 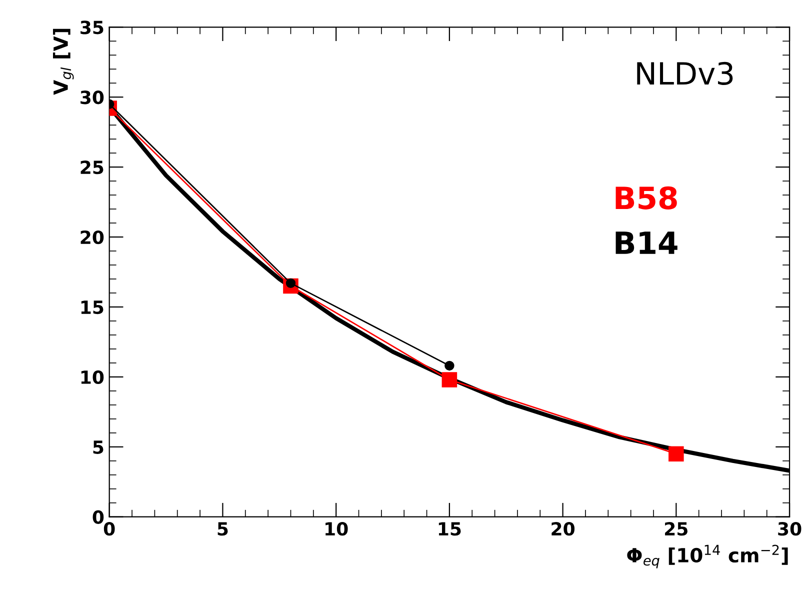 What do you see at coordinates (109, 529) in the screenshot?
I see `x-tick-label: 0` at bounding box center [109, 529].